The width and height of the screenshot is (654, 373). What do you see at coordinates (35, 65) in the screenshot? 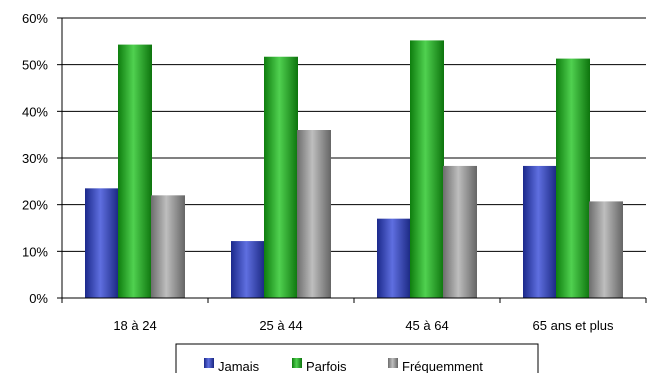
I see `y-tick-label: 50%` at bounding box center [35, 65].